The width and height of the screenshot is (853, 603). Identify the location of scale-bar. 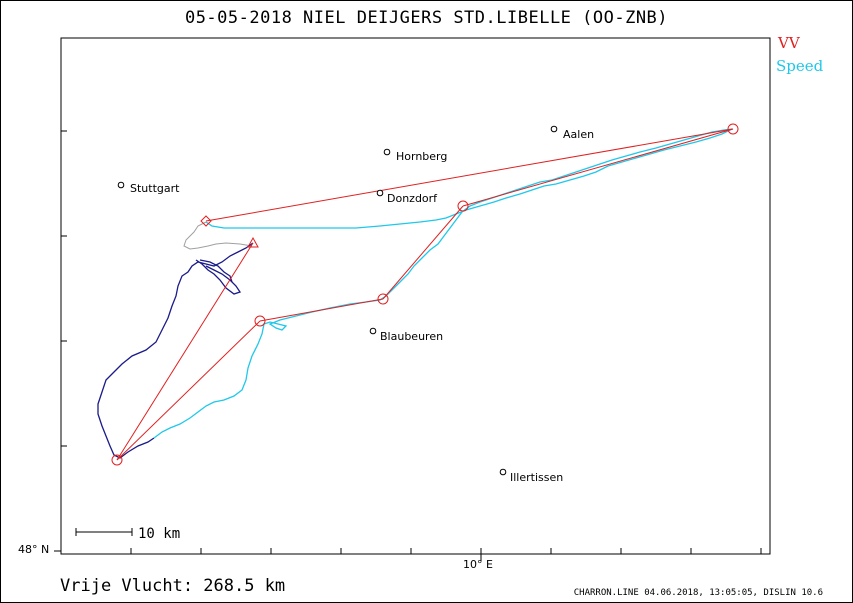
(104, 532).